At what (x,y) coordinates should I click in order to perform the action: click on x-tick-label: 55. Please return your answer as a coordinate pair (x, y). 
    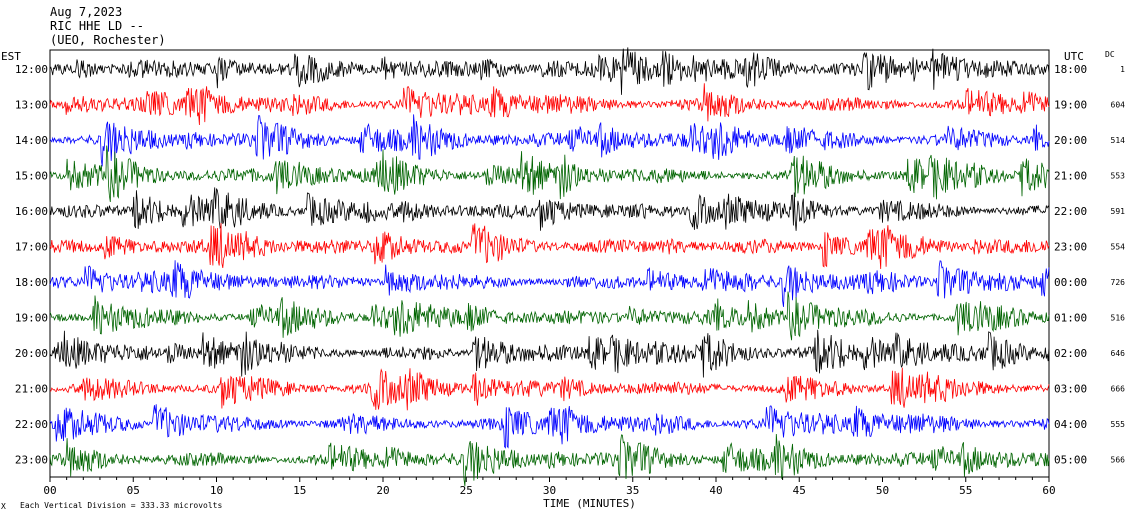
    Looking at the image, I should click on (965, 490).